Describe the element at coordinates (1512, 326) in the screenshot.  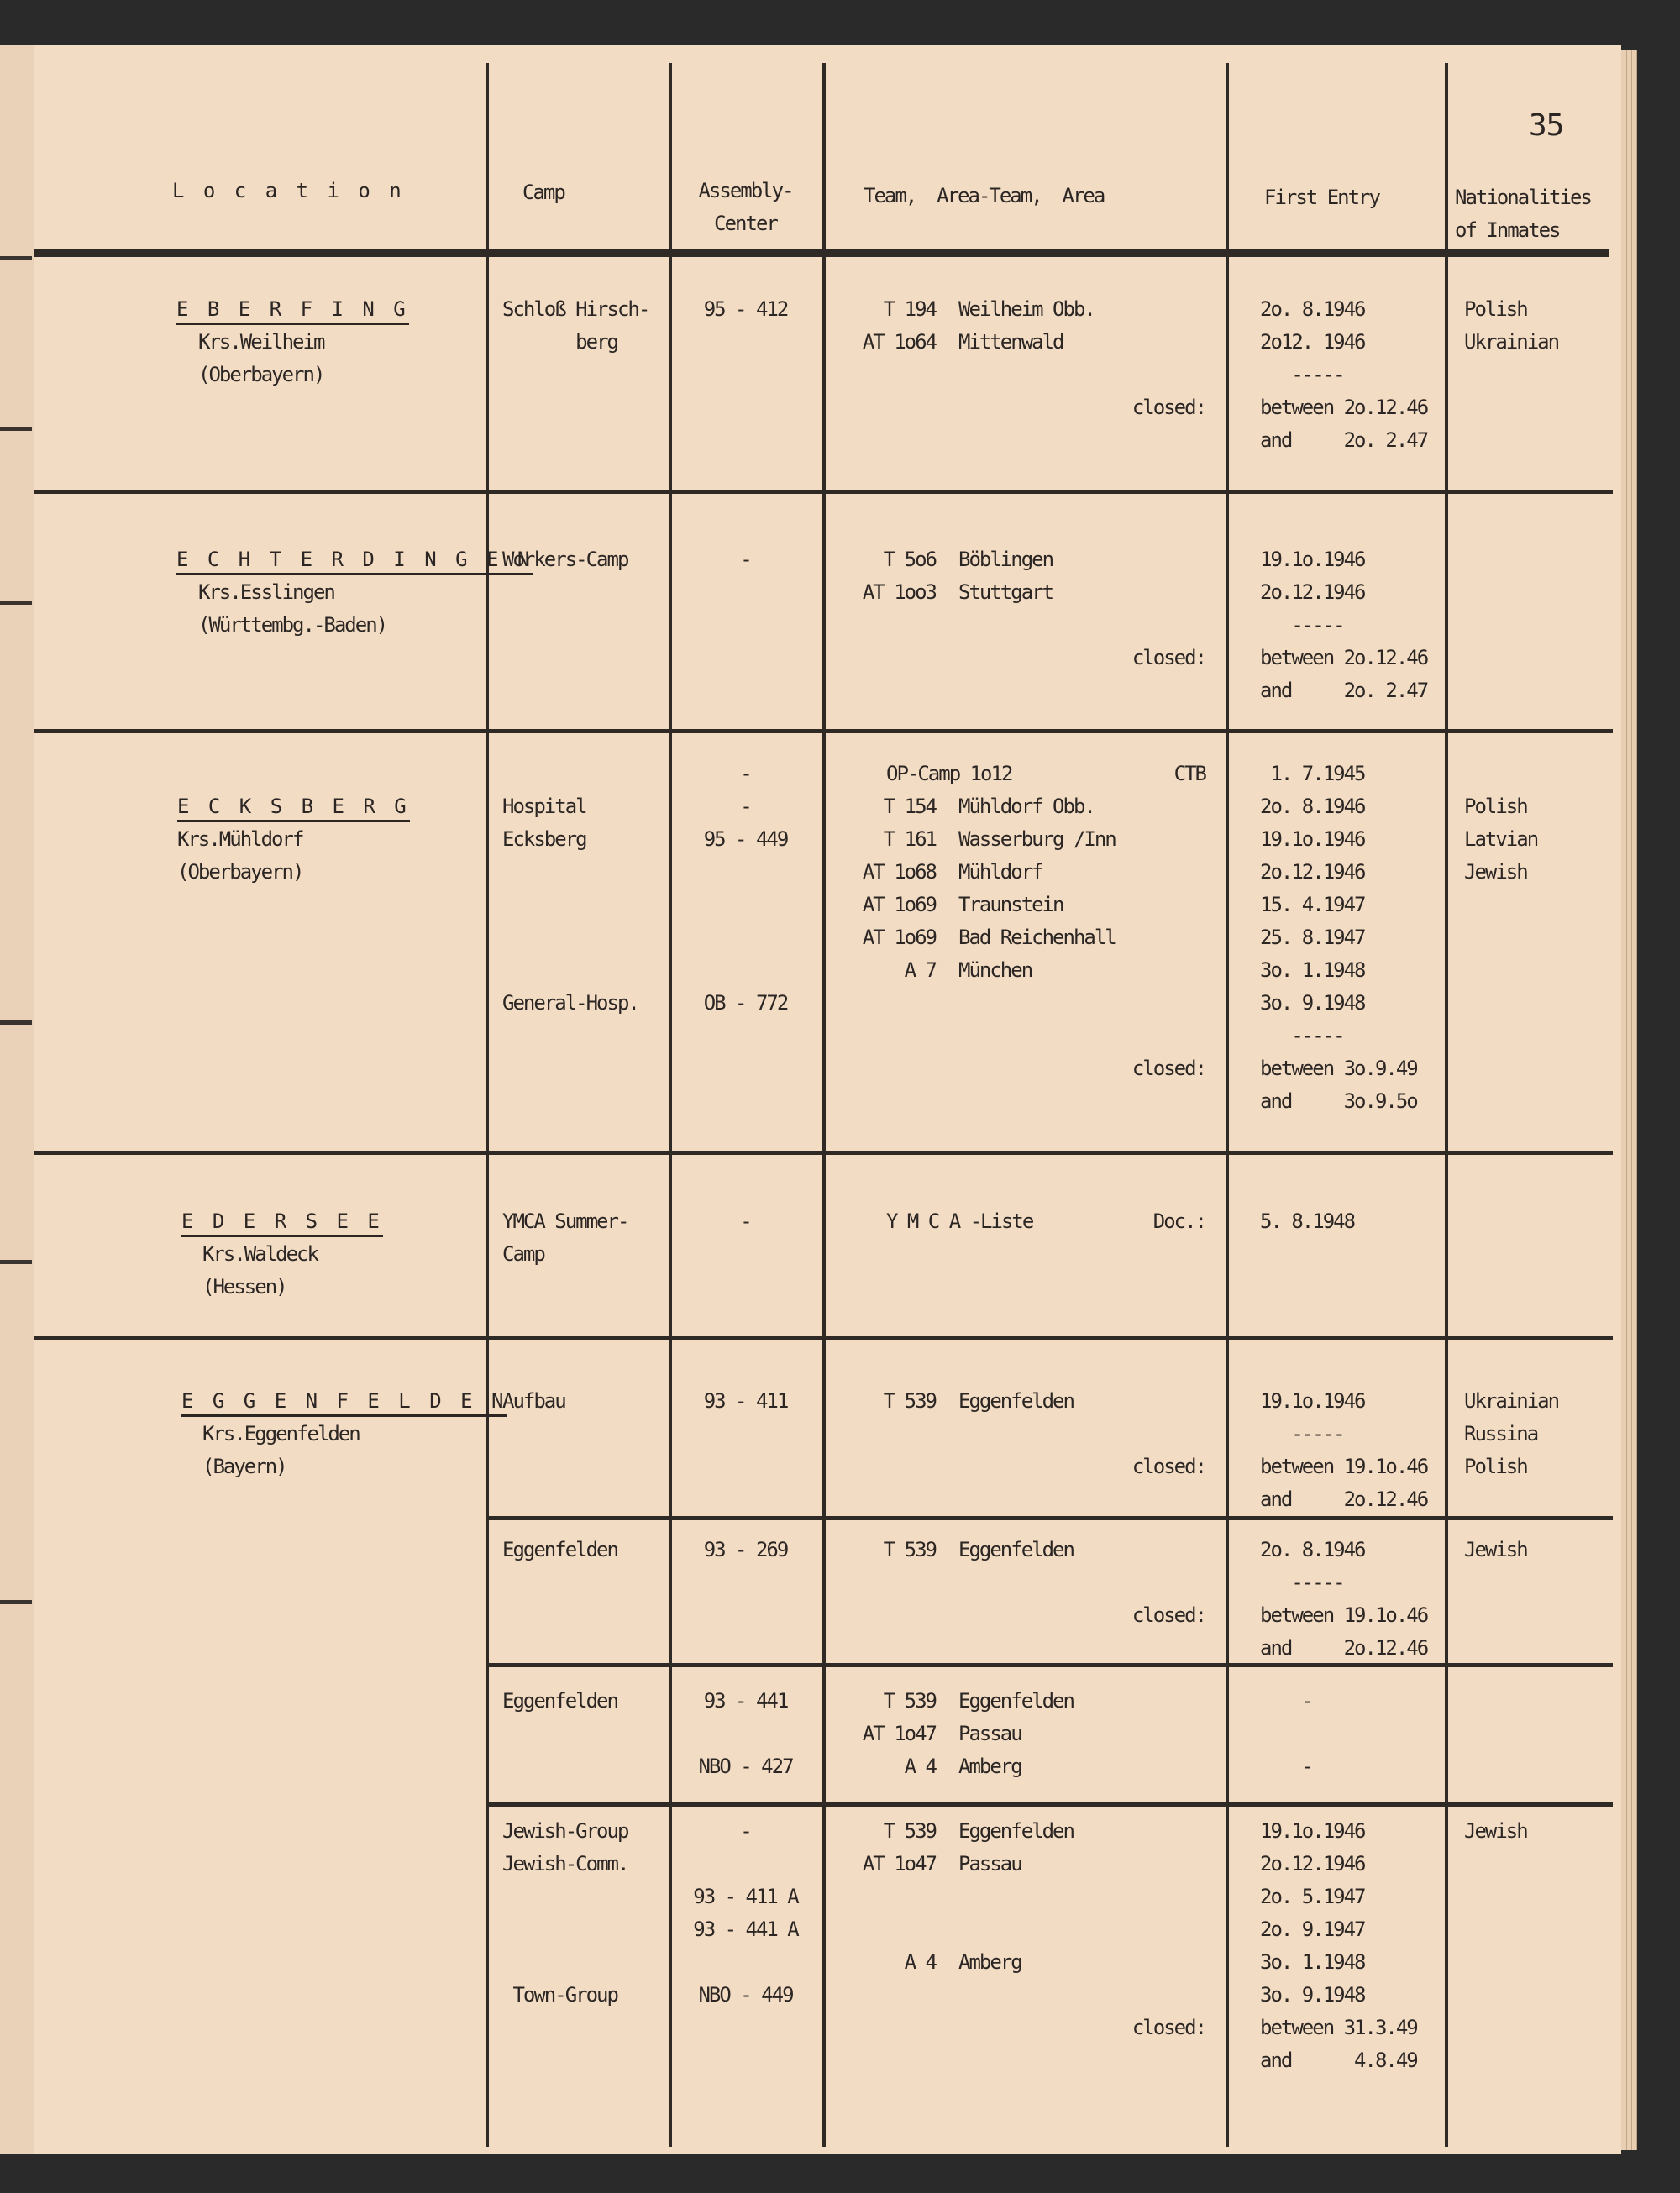
I see `nationalities: Polish Ukrainian` at that location.